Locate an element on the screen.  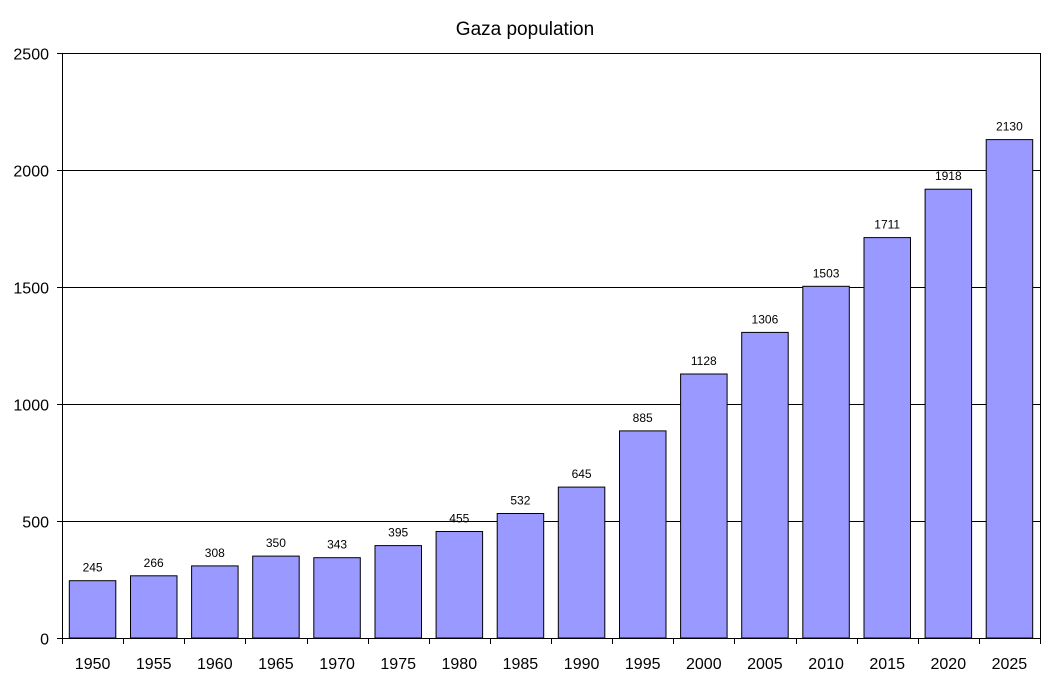
x-tick-label: 2015 is located at coordinates (887, 664).